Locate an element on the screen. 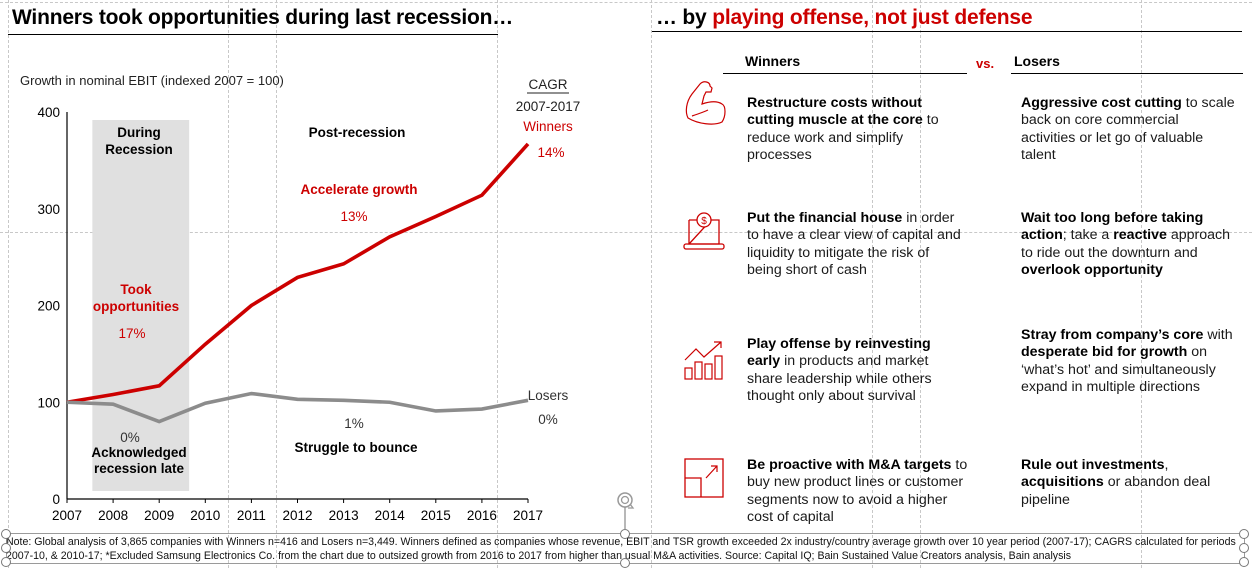 The width and height of the screenshot is (1252, 568). loser-item-text: ; take a is located at coordinates (1088, 235).